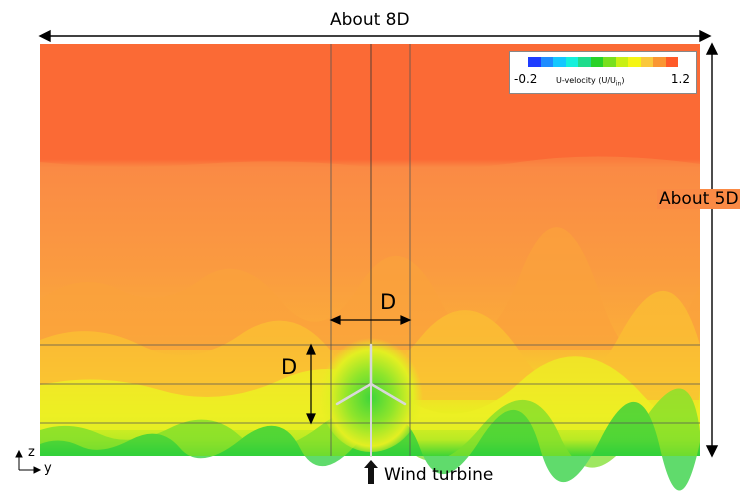 This screenshot has height=492, width=740. I want to click on height-dimension-arrow, so click(712, 250).